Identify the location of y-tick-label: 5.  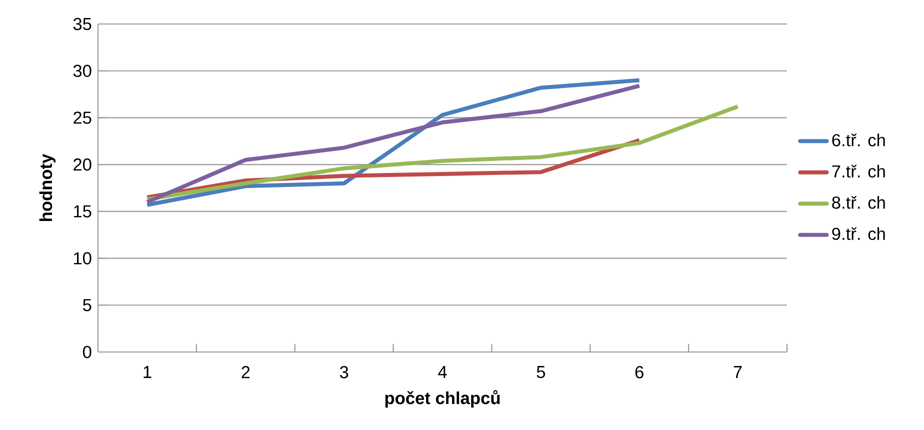
(87, 305).